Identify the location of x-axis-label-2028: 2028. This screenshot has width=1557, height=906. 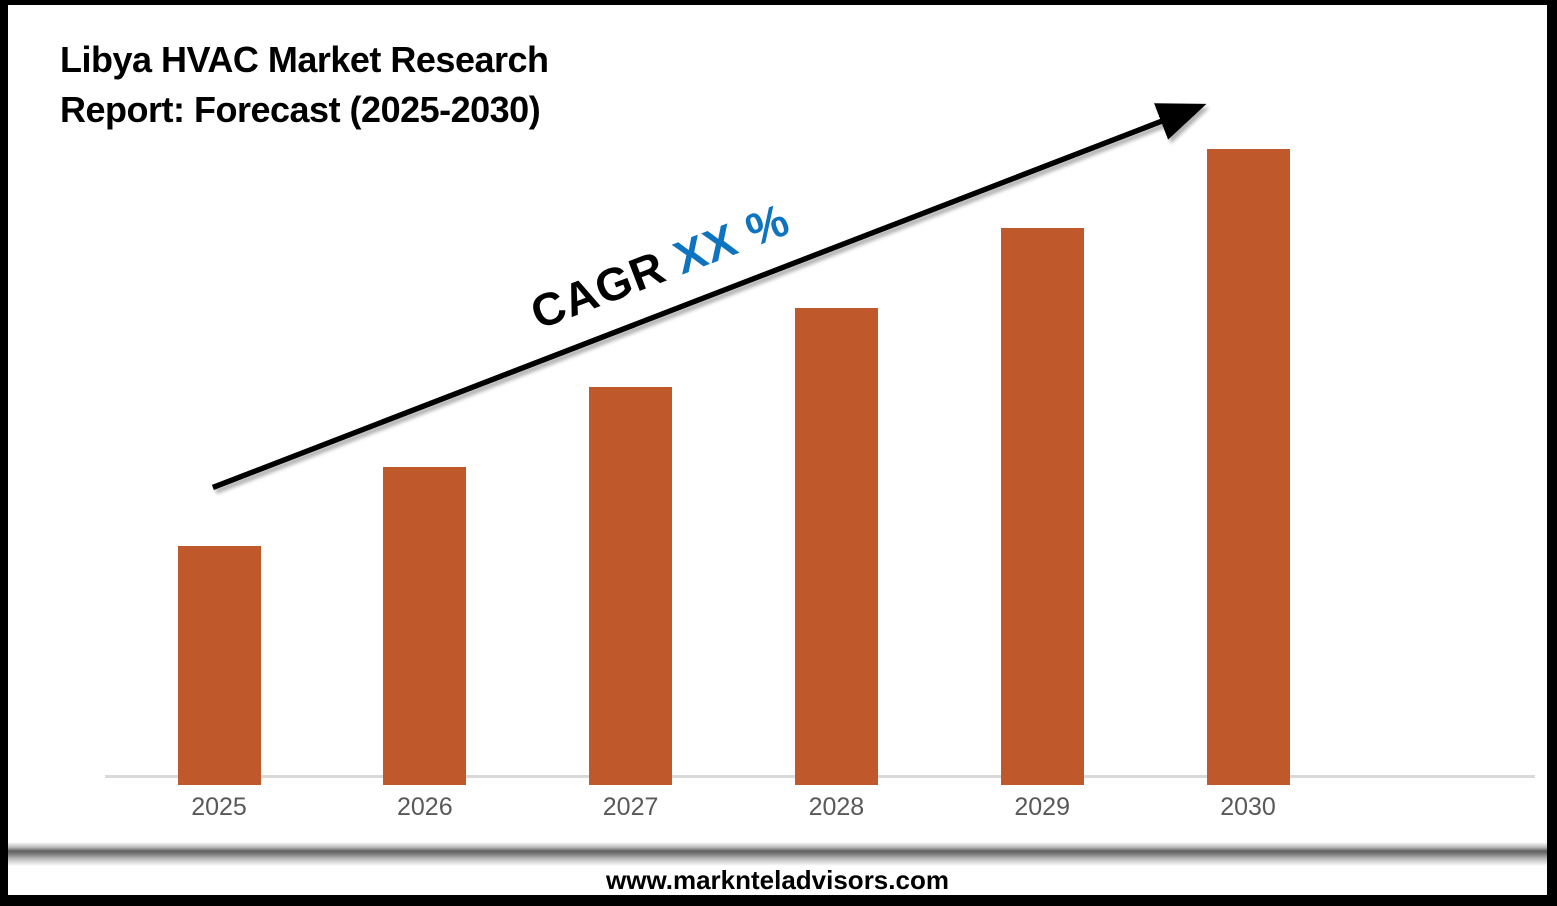
(836, 807).